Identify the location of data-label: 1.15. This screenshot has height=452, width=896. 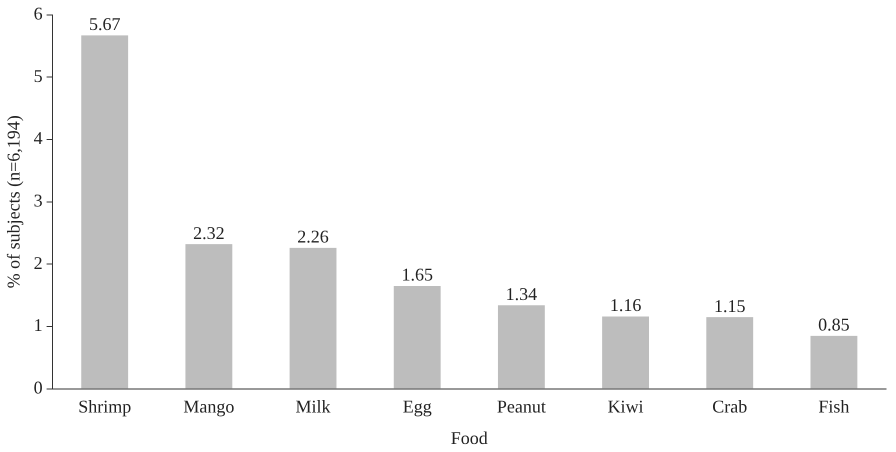
(730, 306).